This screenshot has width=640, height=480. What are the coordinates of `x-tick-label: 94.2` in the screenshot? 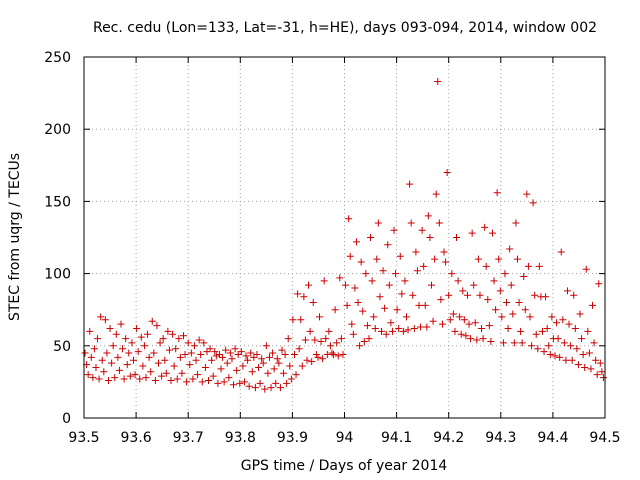 It's located at (448, 438).